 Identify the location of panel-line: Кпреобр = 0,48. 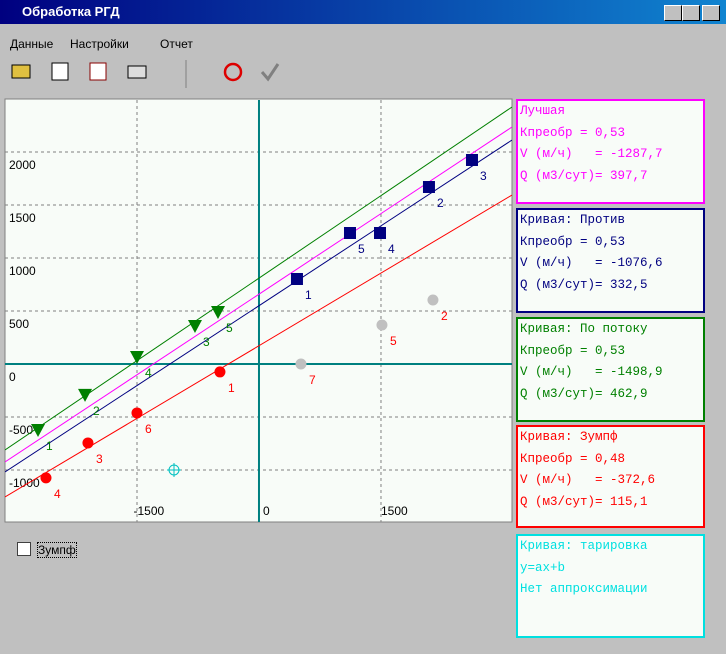
(573, 458).